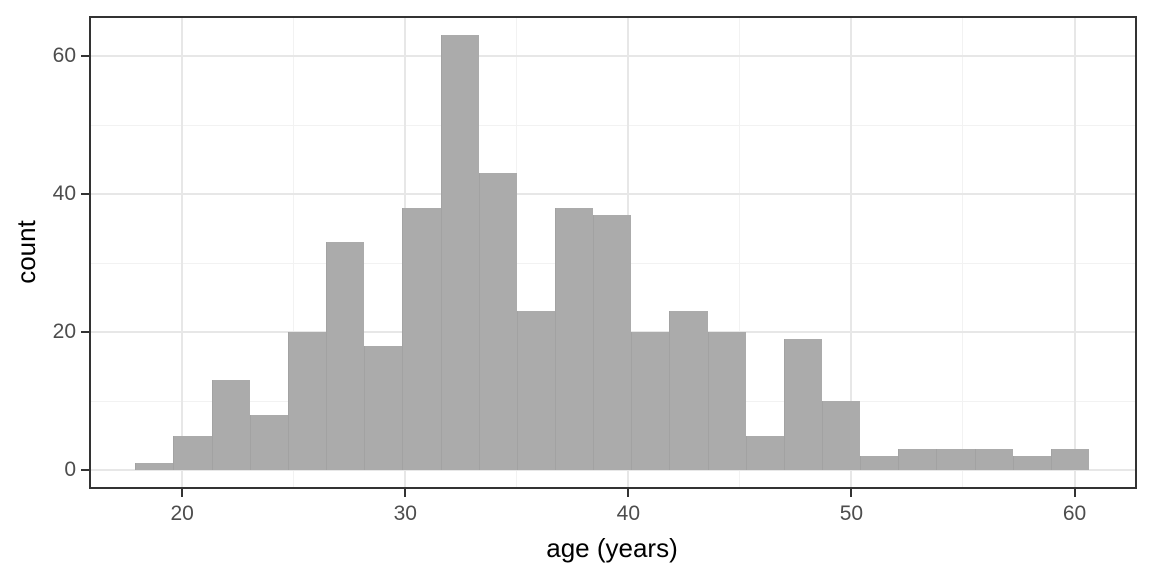 This screenshot has width=1152, height=576. Describe the element at coordinates (70, 470) in the screenshot. I see `y-tick-label: 0` at that location.